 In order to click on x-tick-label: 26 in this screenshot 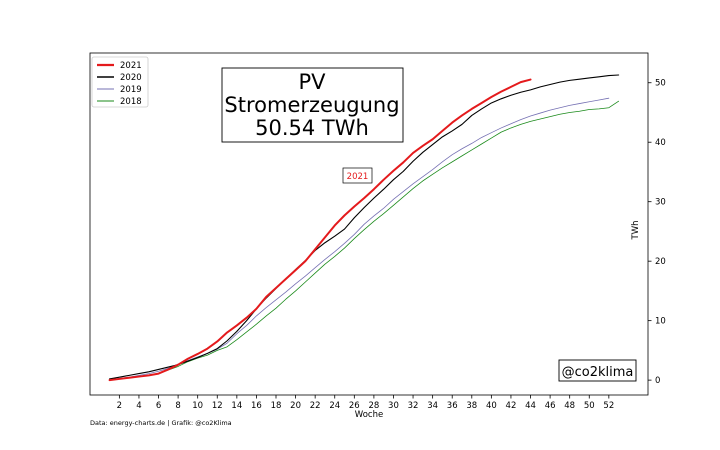, I will do `click(354, 406)`.